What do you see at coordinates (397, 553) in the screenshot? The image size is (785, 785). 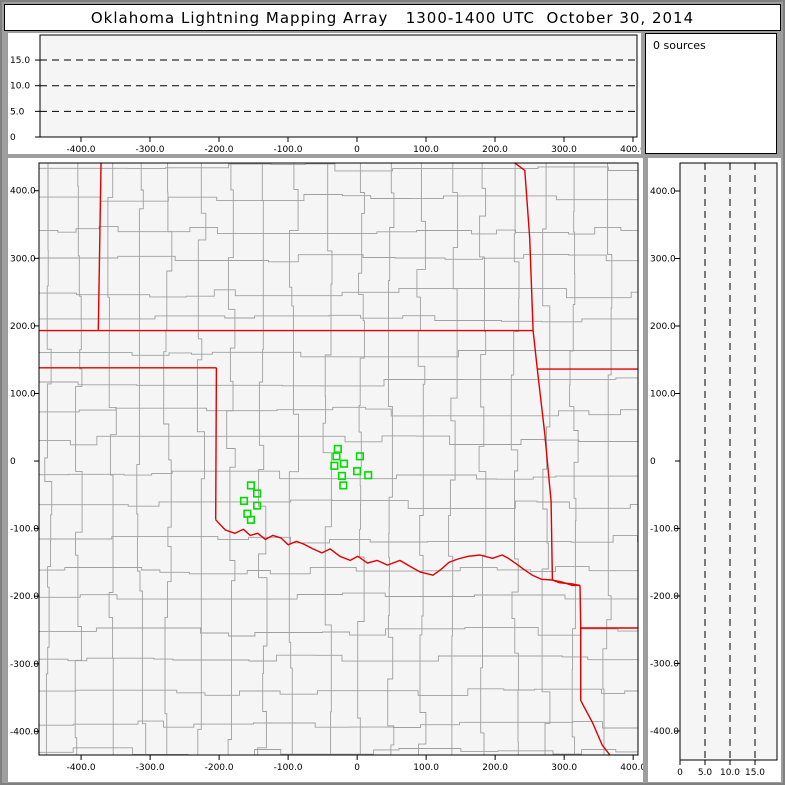 I see `red-river` at bounding box center [397, 553].